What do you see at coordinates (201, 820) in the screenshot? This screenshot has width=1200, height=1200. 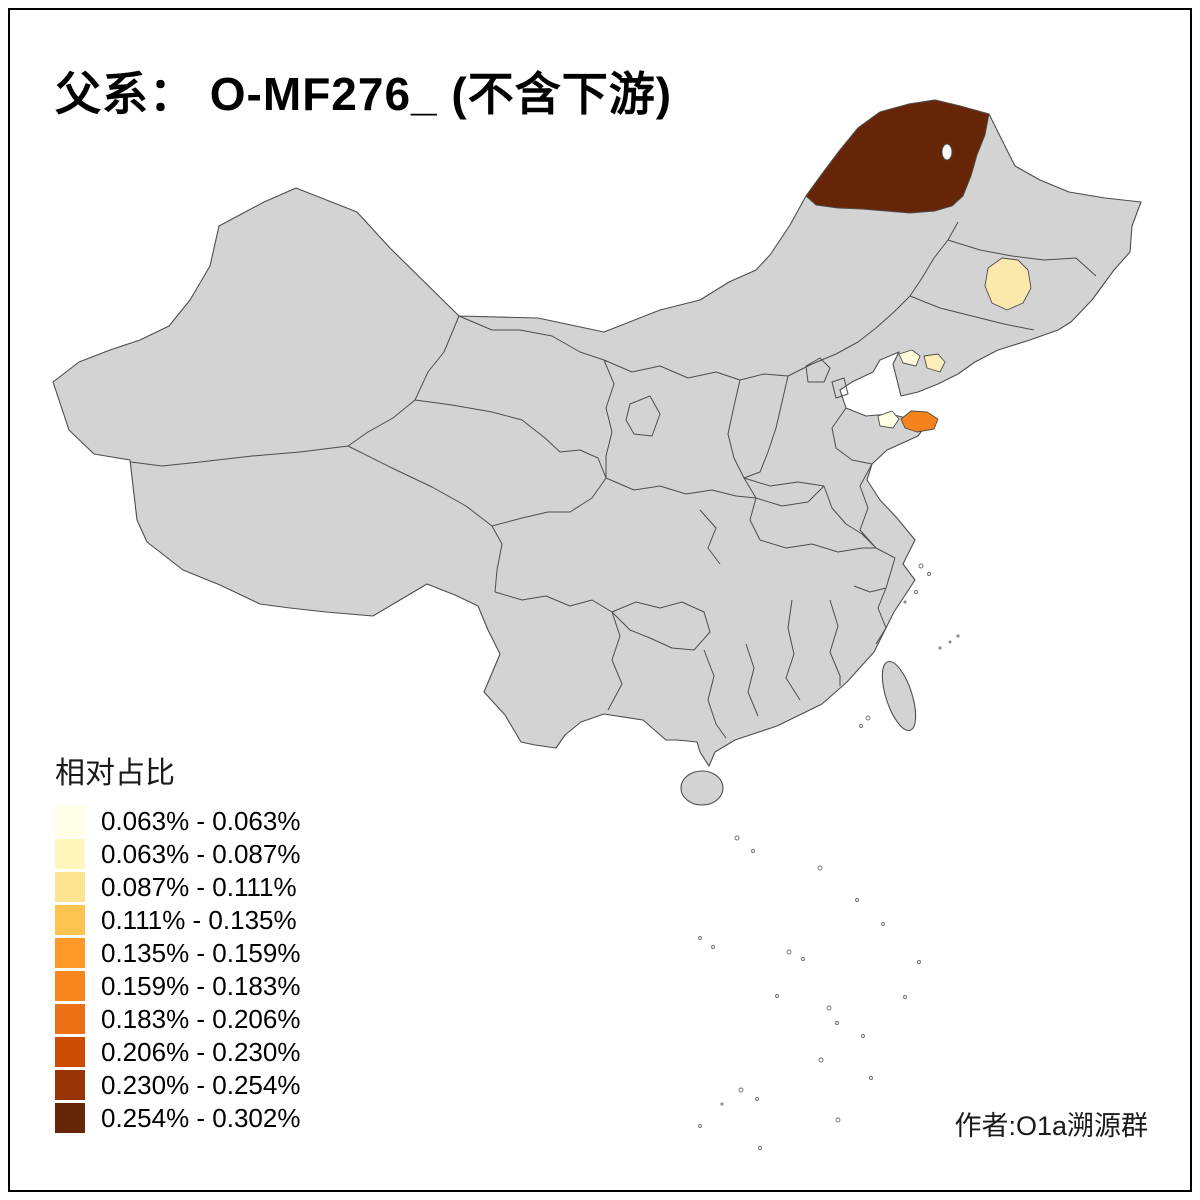 I see `legend-label: 0.063% - 0.063%` at bounding box center [201, 820].